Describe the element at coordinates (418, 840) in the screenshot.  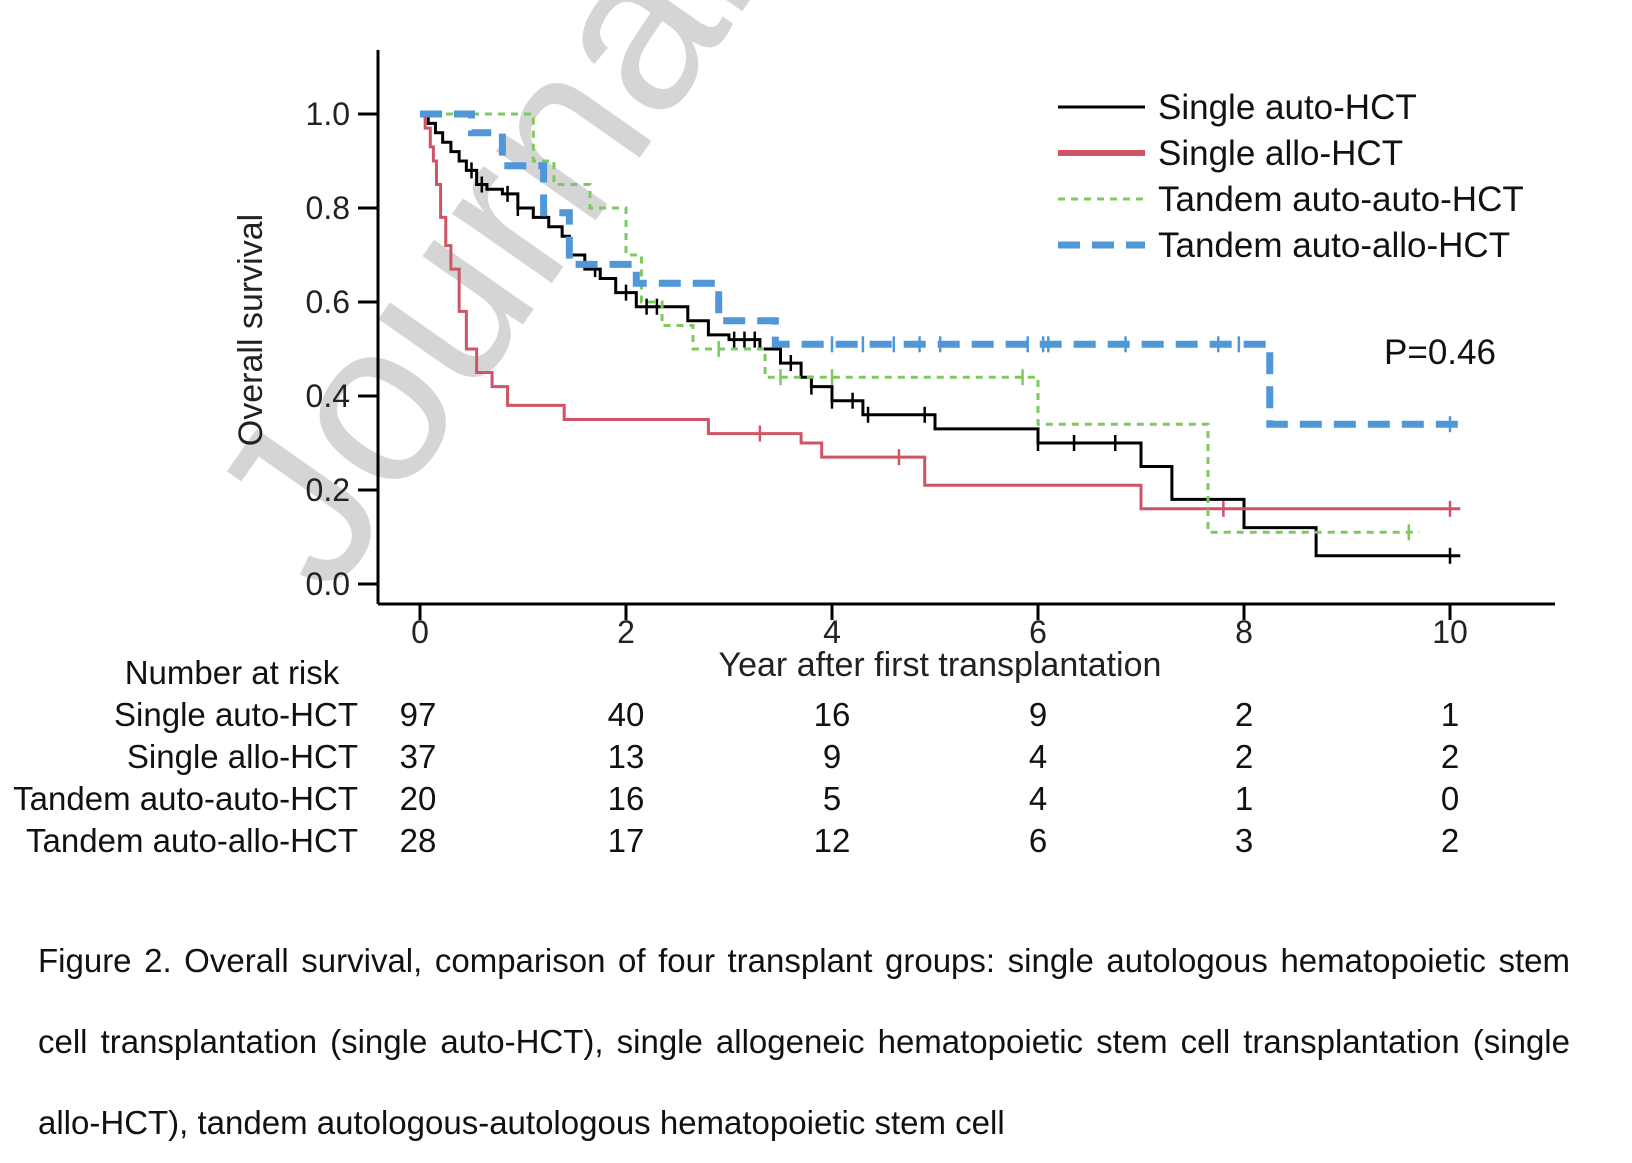
I see `risk-value: 28` at that location.